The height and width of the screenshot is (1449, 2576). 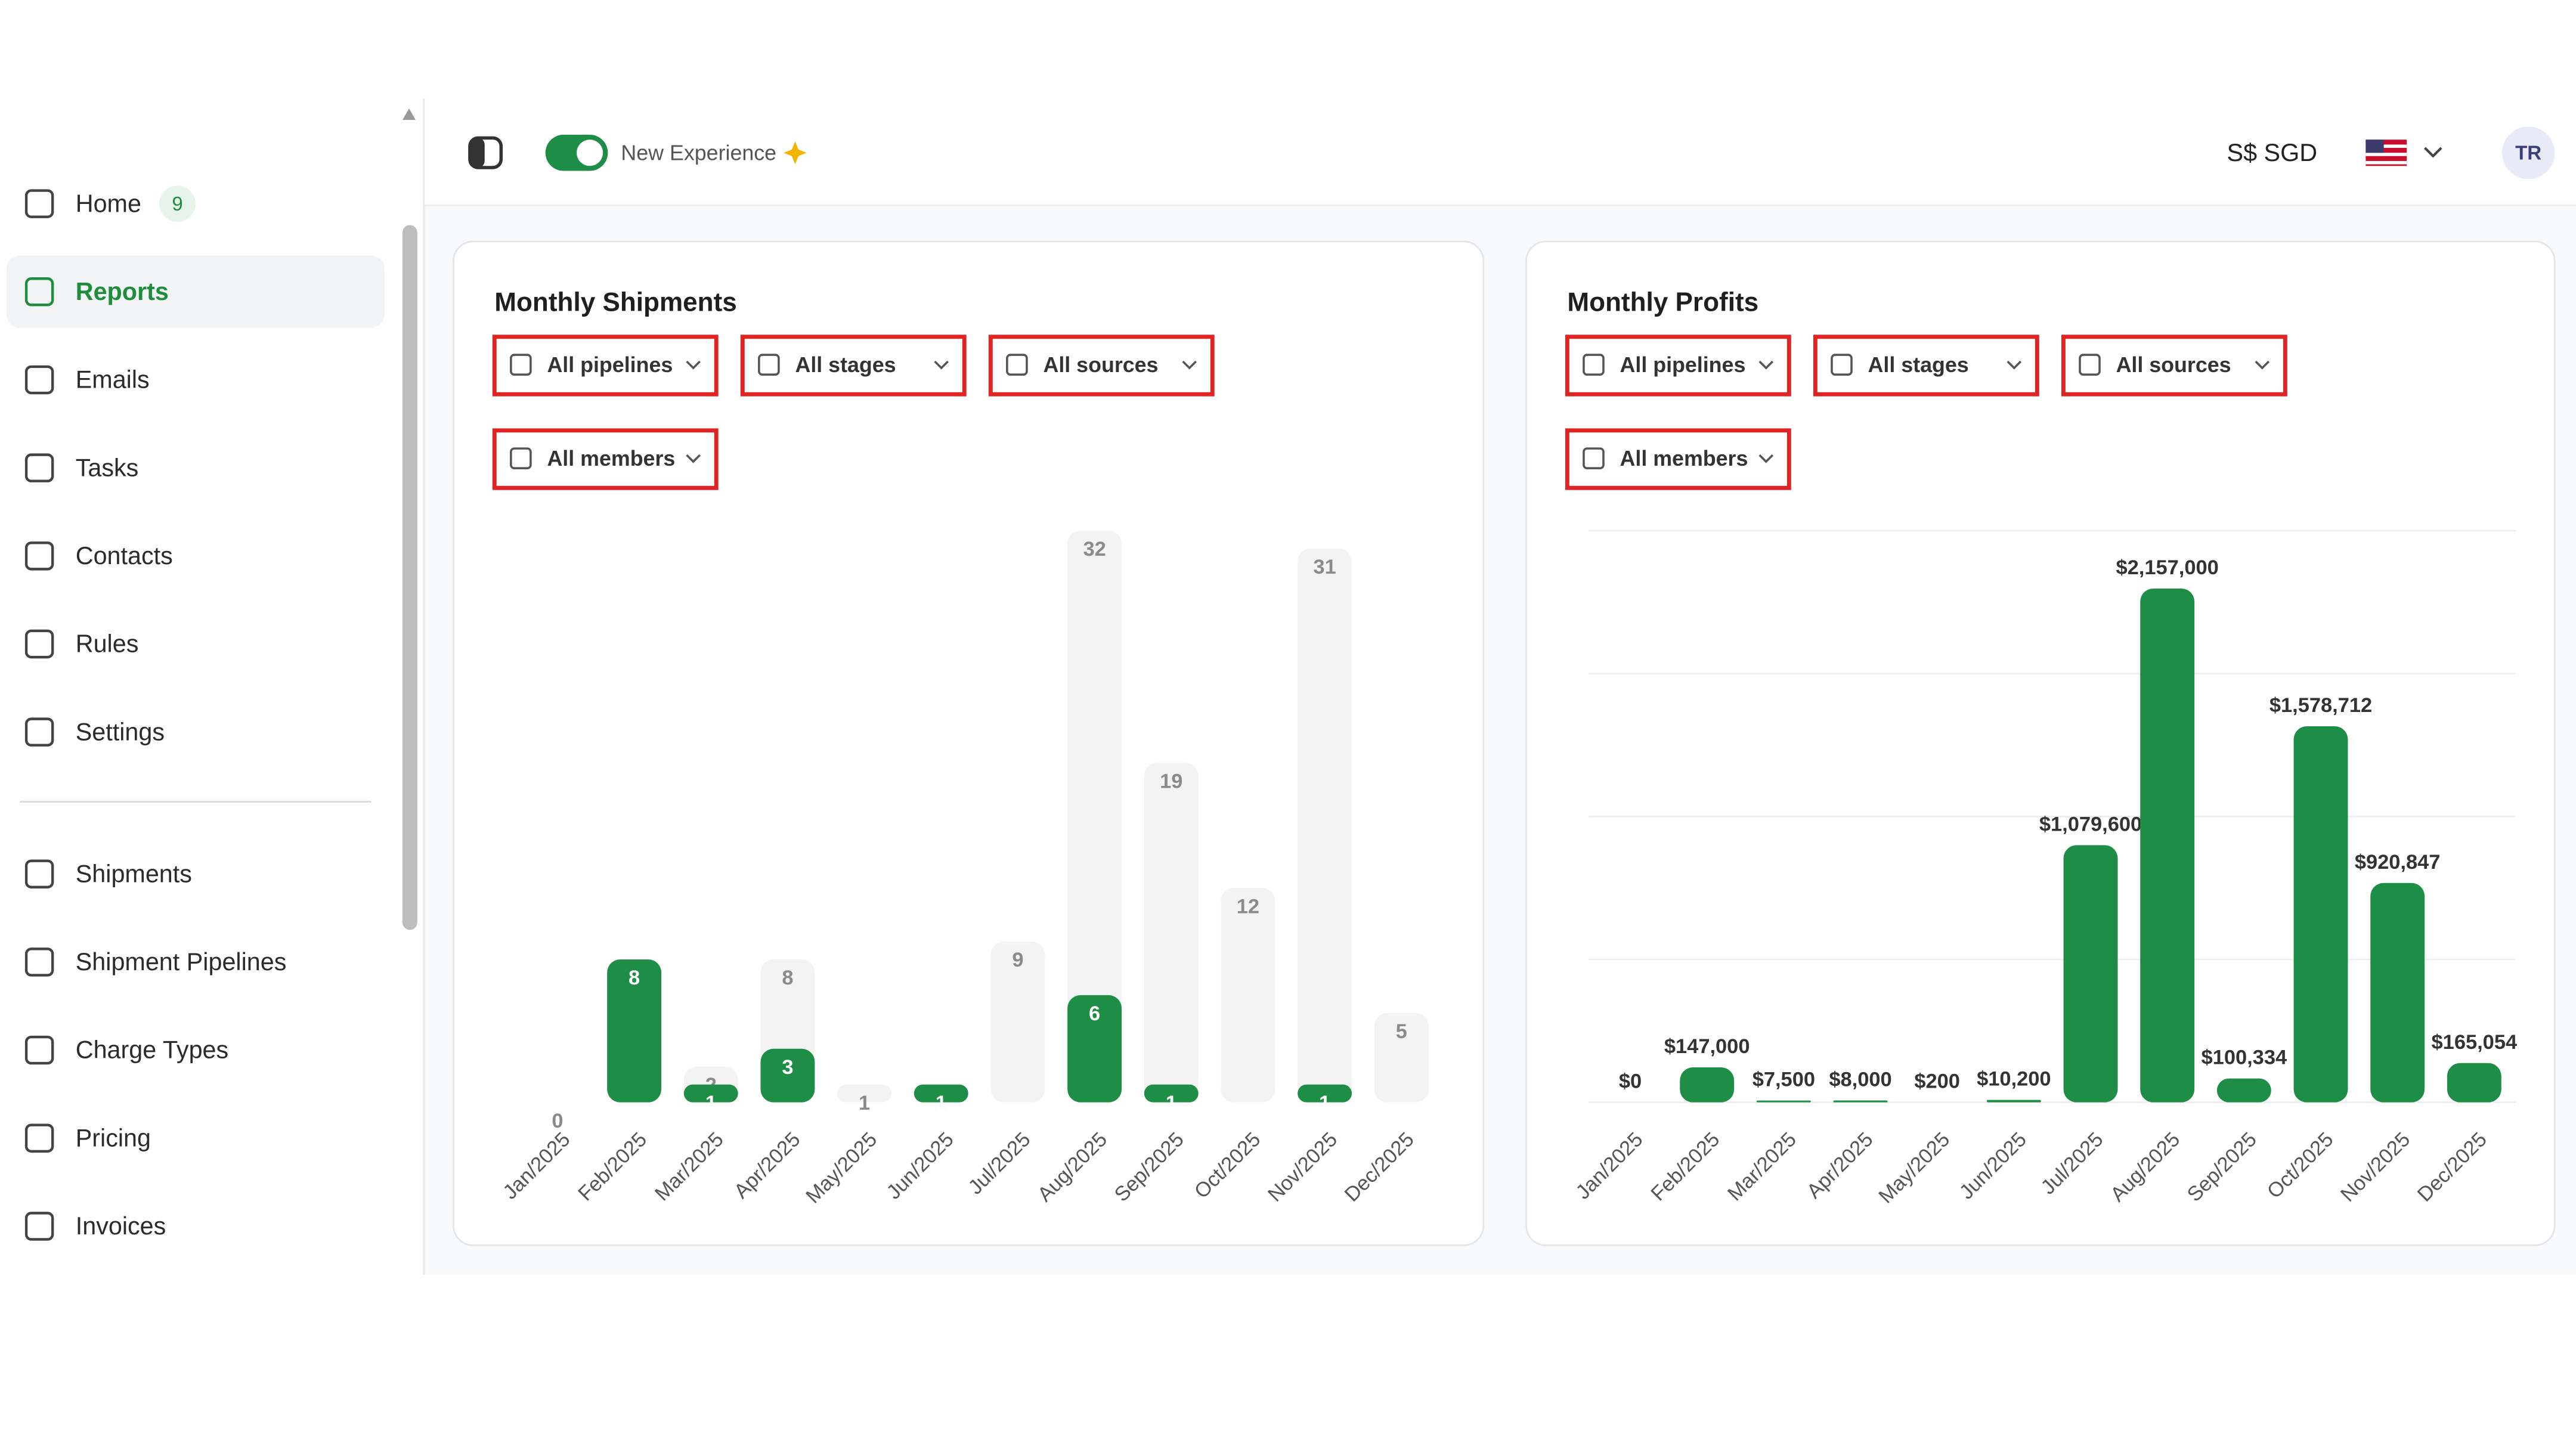 What do you see at coordinates (787, 1068) in the screenshot?
I see `data-label: 3` at bounding box center [787, 1068].